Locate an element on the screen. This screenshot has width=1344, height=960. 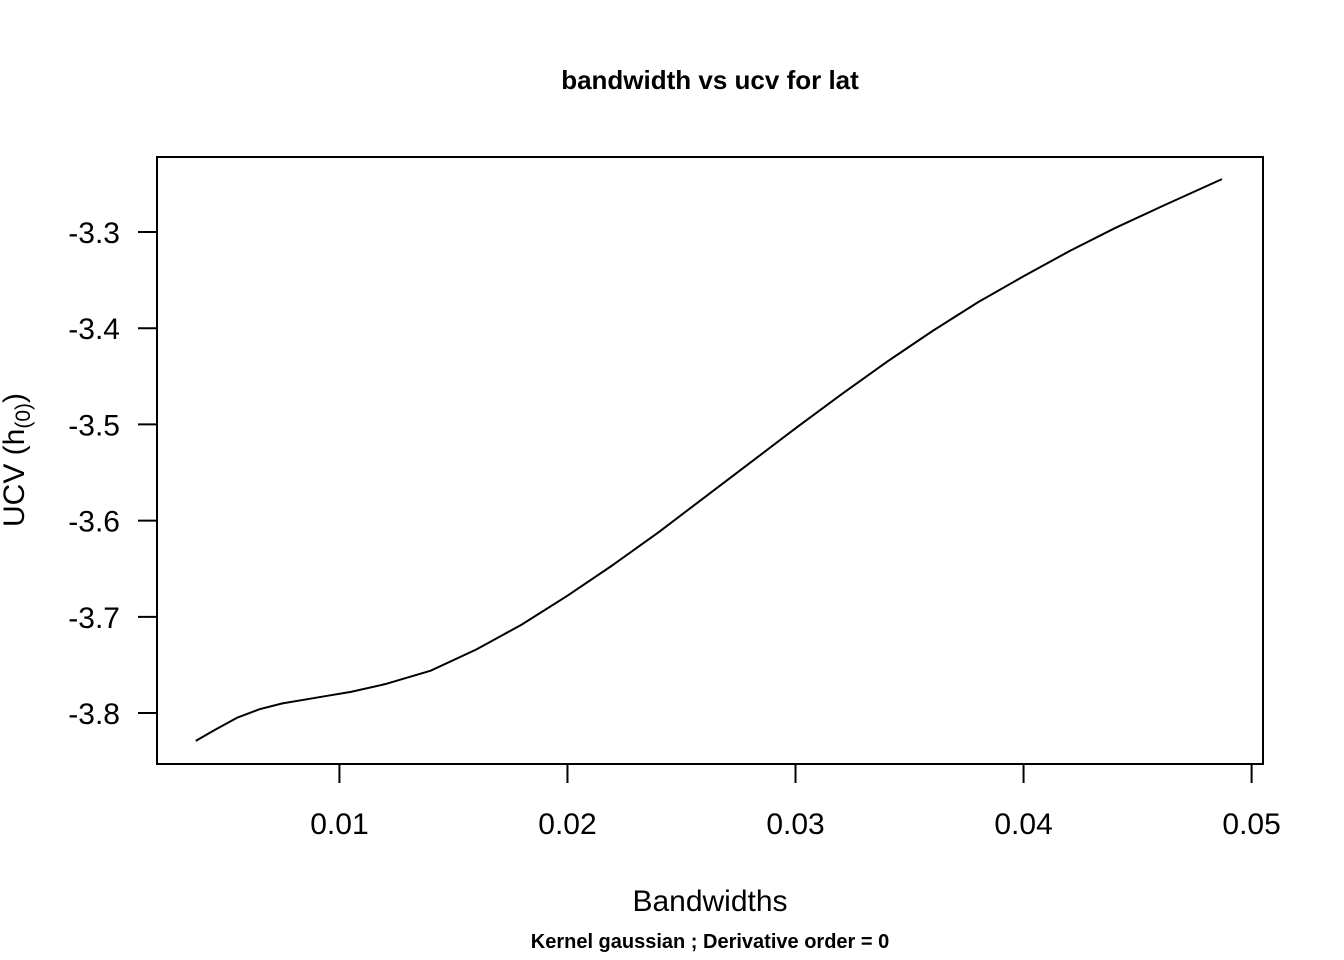
y-tick-label: -3.3 is located at coordinates (94, 233).